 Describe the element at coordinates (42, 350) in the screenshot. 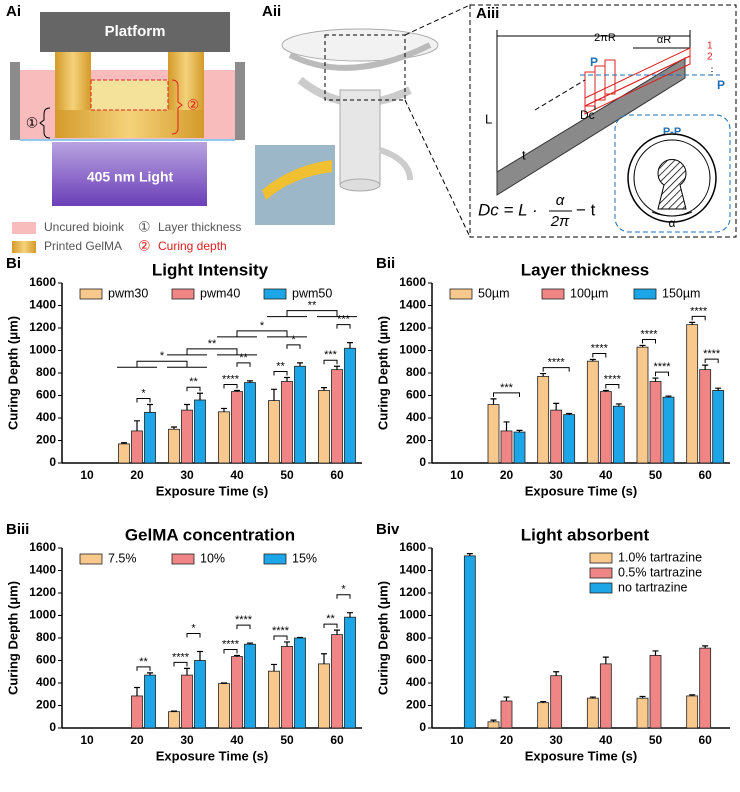

I see `y-tick-label: 1000` at that location.